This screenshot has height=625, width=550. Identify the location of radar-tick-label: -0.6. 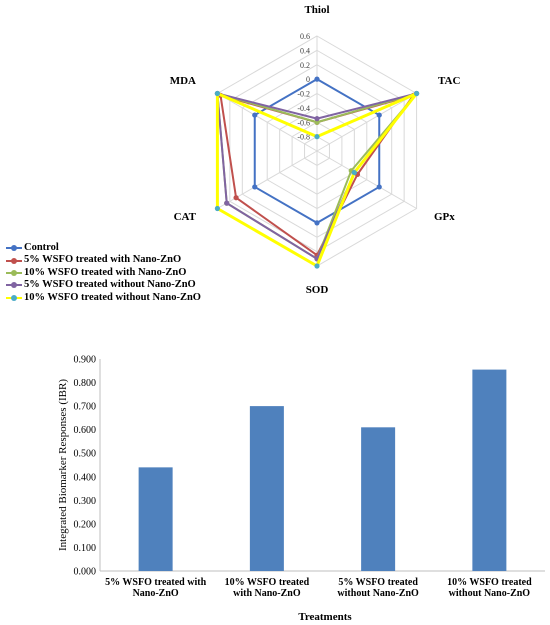
(303, 122).